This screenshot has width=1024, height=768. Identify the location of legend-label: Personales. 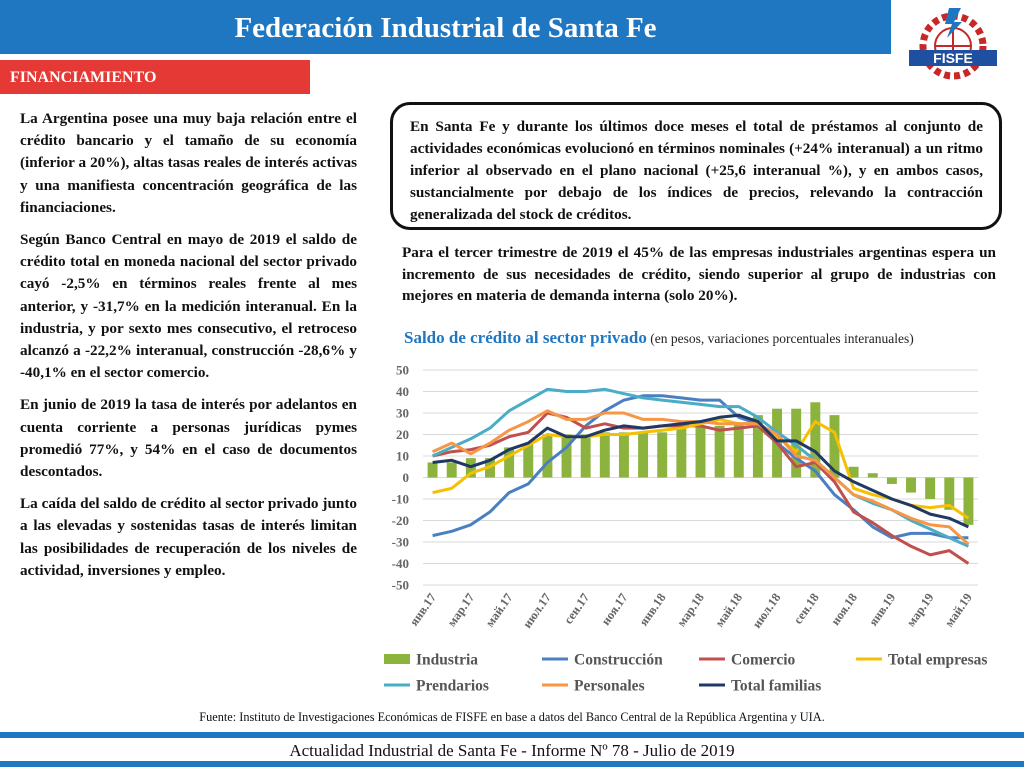
(609, 686).